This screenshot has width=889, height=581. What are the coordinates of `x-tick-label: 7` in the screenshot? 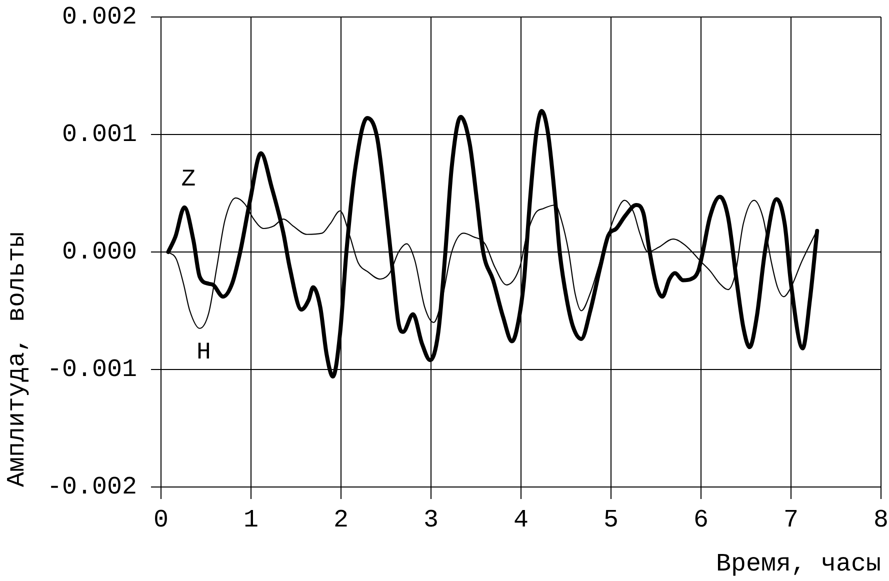 It's located at (791, 520).